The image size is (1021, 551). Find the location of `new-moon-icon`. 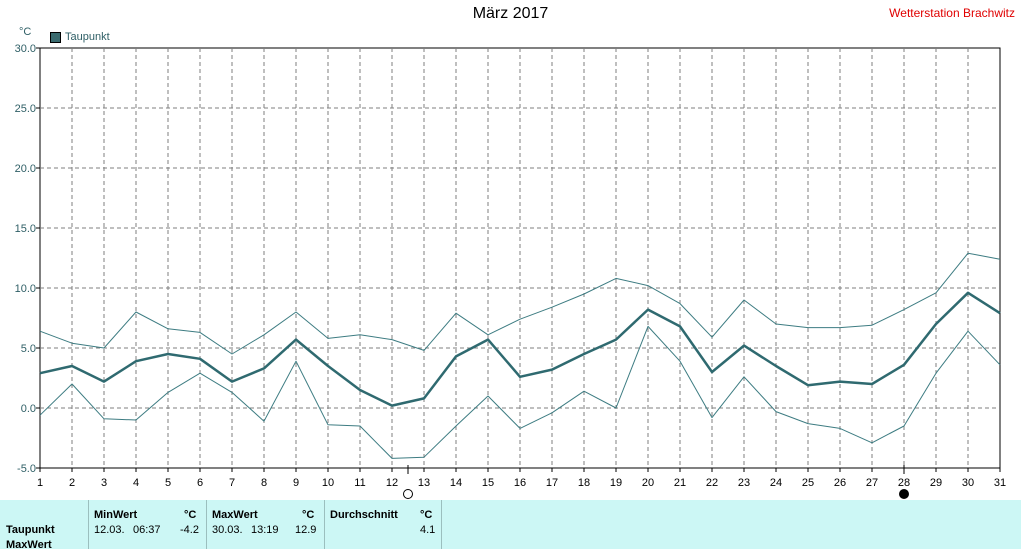

new-moon-icon is located at coordinates (408, 494).